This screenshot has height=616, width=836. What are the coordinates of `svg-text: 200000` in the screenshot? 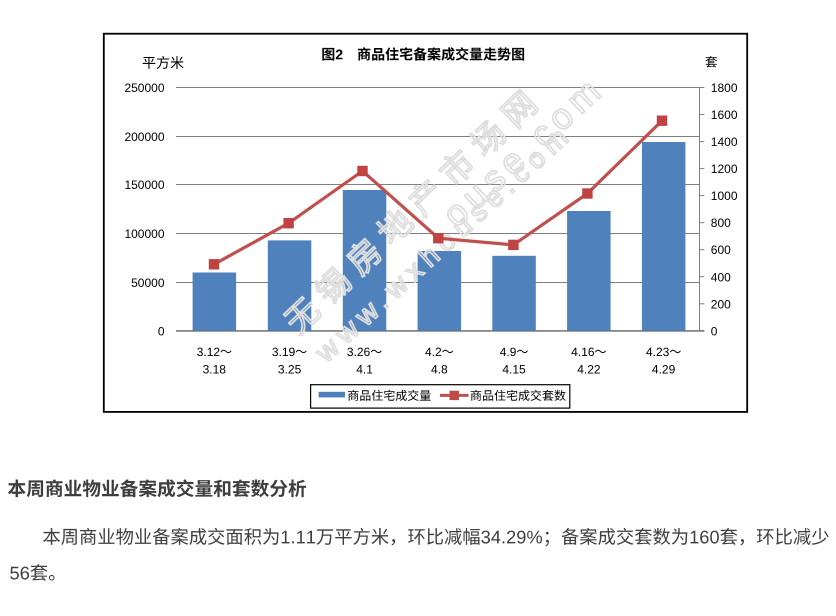 It's located at (144, 137).